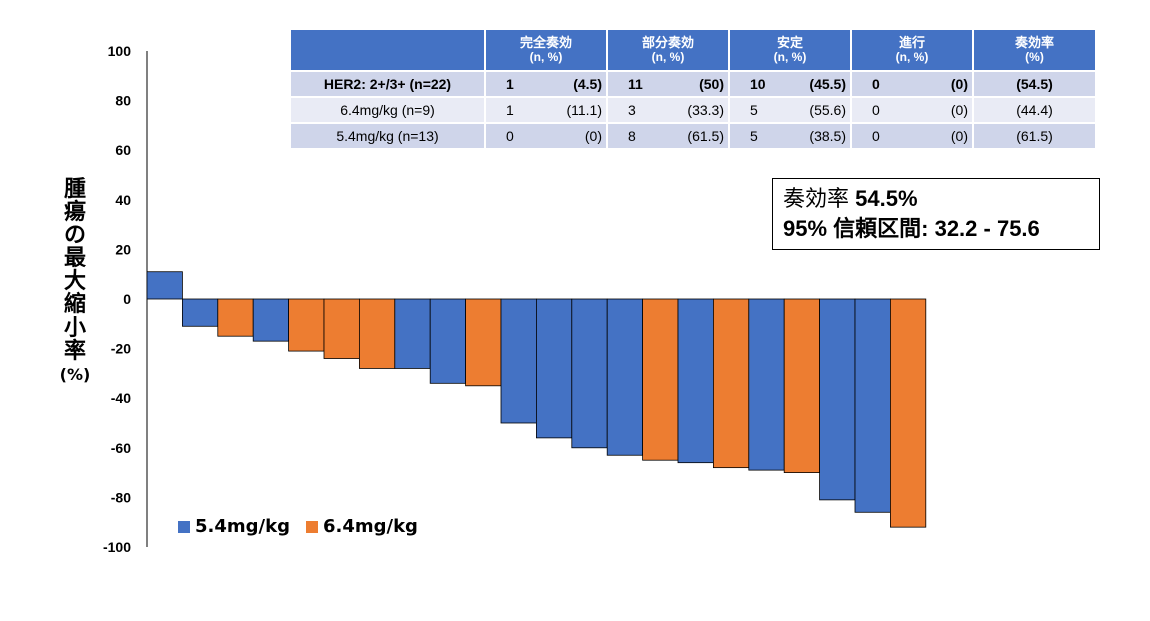  What do you see at coordinates (74, 328) in the screenshot?
I see `y-axis-label-char: 小` at bounding box center [74, 328].